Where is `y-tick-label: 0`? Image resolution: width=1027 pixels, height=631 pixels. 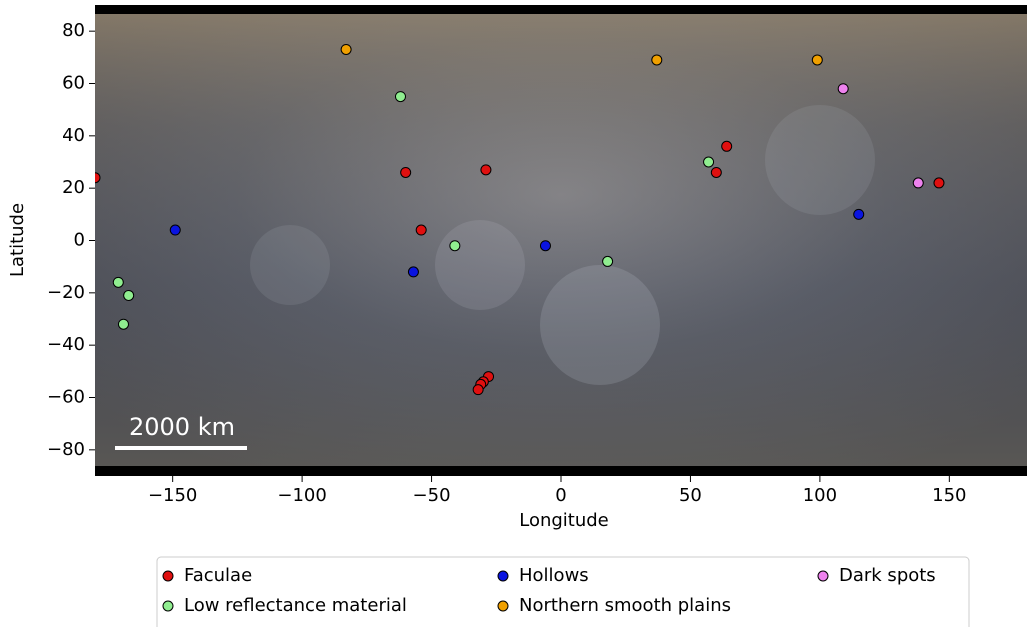
y-tick-label: 0 is located at coordinates (79, 240).